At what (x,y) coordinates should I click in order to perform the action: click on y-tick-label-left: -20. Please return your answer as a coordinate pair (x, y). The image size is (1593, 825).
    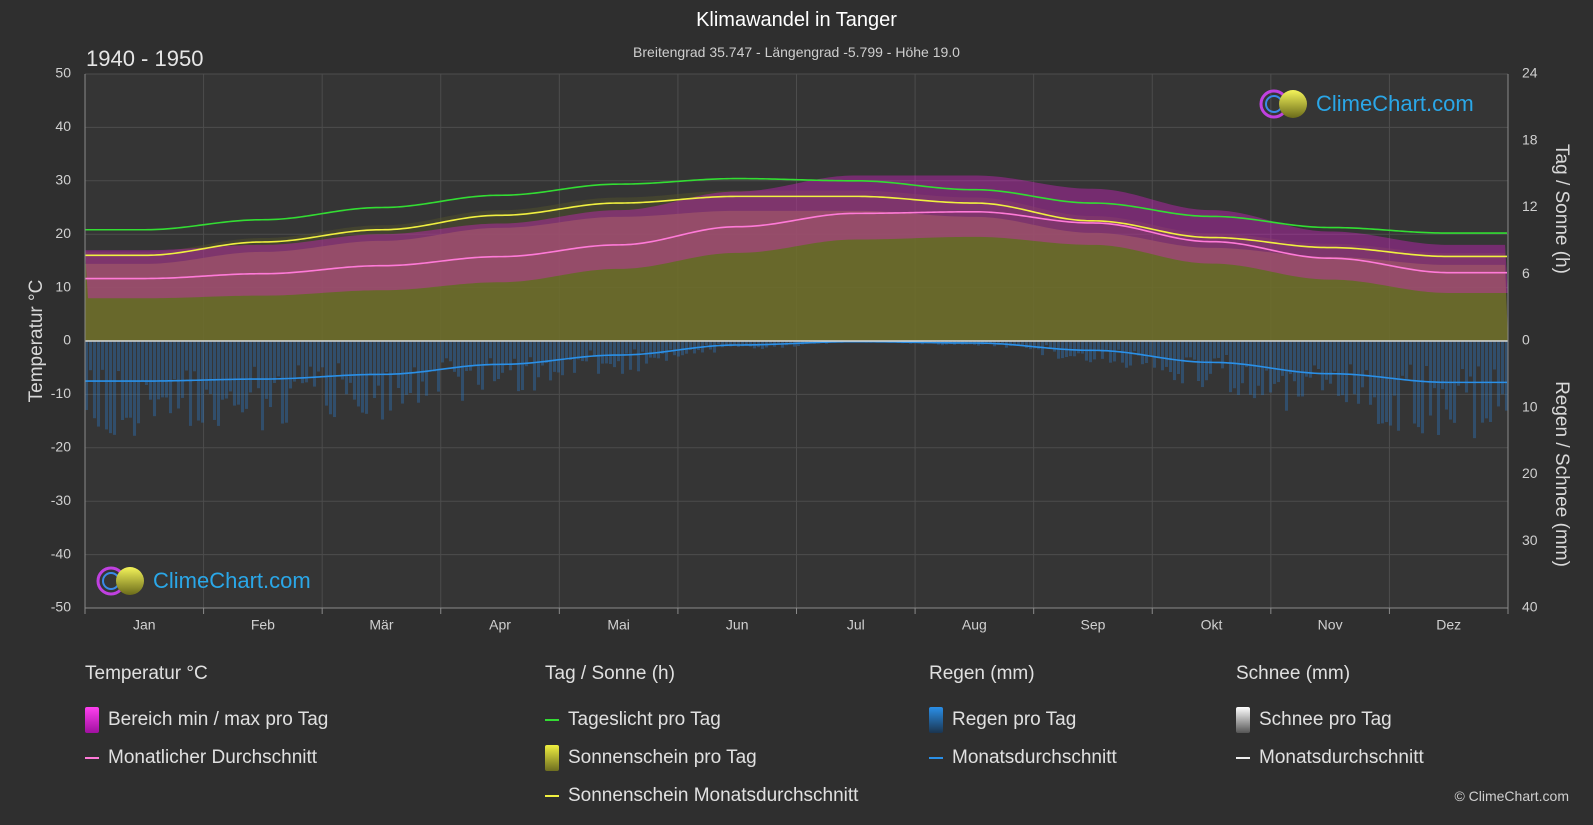
    Looking at the image, I should click on (61, 447).